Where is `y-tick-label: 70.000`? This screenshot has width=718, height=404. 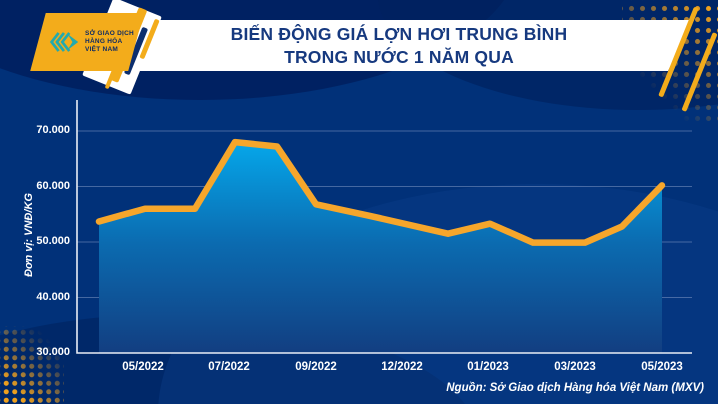 y-tick-label: 70.000 is located at coordinates (53, 130).